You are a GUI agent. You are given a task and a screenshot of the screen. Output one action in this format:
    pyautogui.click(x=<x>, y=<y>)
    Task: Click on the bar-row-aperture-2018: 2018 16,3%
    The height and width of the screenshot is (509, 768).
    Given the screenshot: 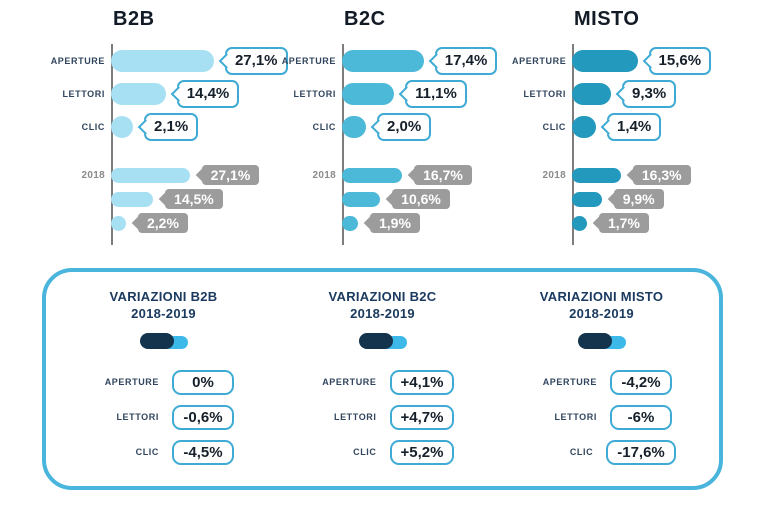 What is the action you would take?
    pyautogui.click(x=640, y=175)
    